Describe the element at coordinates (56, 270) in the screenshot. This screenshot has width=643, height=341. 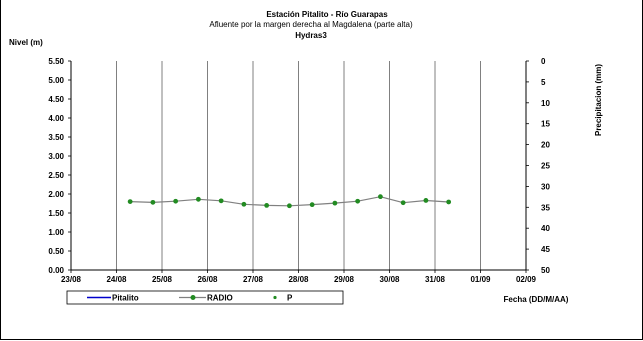
I see `y-tick-label: 0.00` at that location.